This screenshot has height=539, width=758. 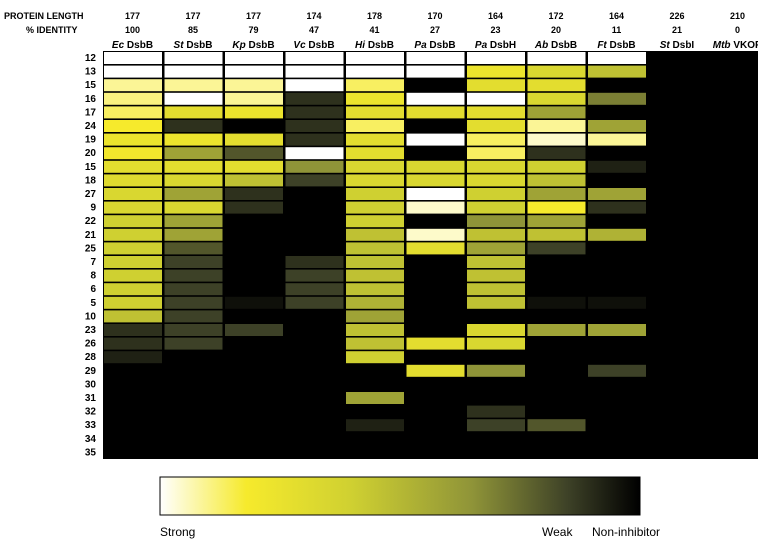 What do you see at coordinates (177, 532) in the screenshot?
I see `legend-strong-label: Strong` at bounding box center [177, 532].